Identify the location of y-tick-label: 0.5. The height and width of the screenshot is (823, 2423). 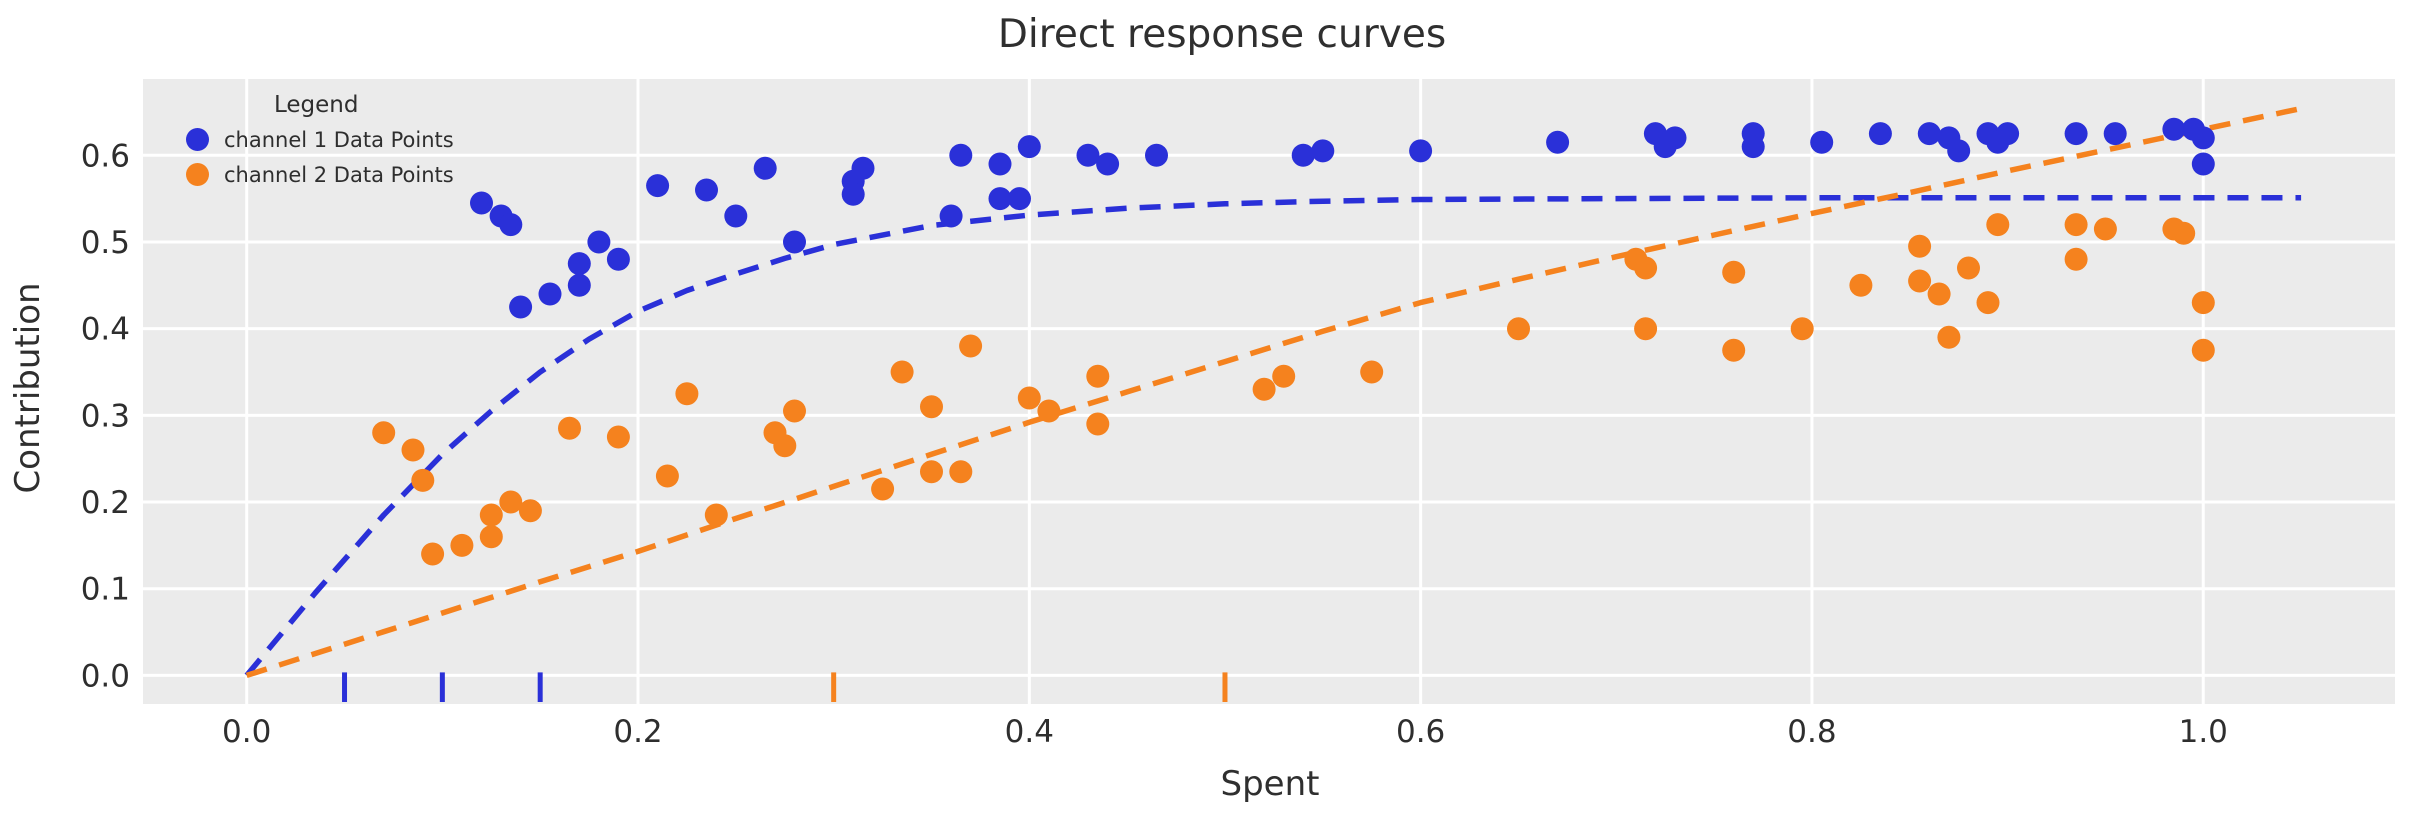
(105, 243).